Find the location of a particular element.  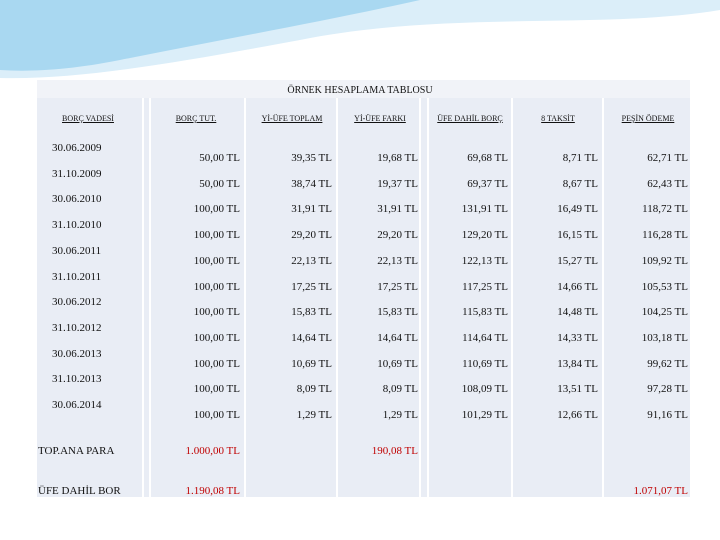

column-header: ÜFE DAHİL BORÇ is located at coordinates (470, 118).